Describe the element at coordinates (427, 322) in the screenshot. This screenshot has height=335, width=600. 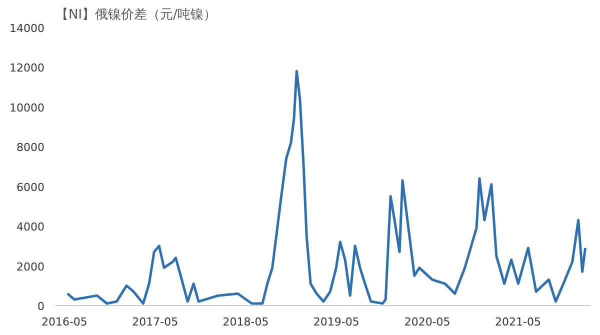
I see `x-tick-label: 2020-05` at that location.